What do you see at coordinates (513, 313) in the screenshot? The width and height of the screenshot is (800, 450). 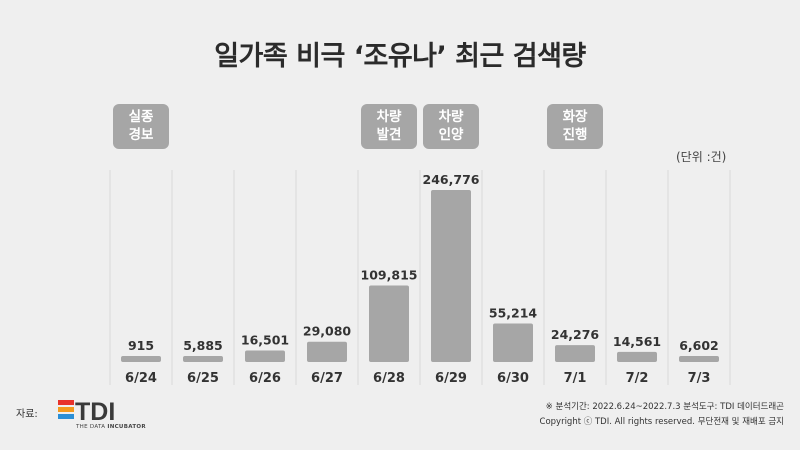 I see `data-label: 55,214` at bounding box center [513, 313].